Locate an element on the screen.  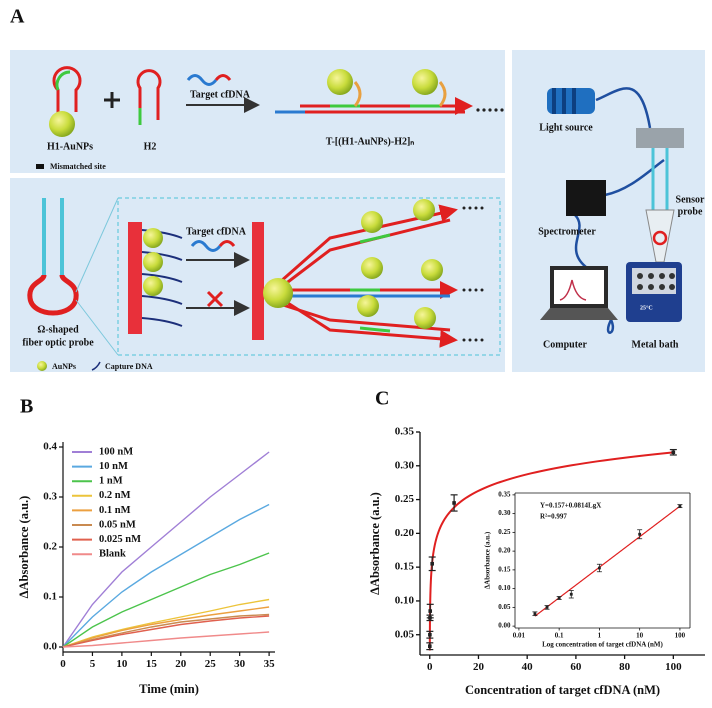
y-tick-label: 0.3 is located at coordinates (50, 497).